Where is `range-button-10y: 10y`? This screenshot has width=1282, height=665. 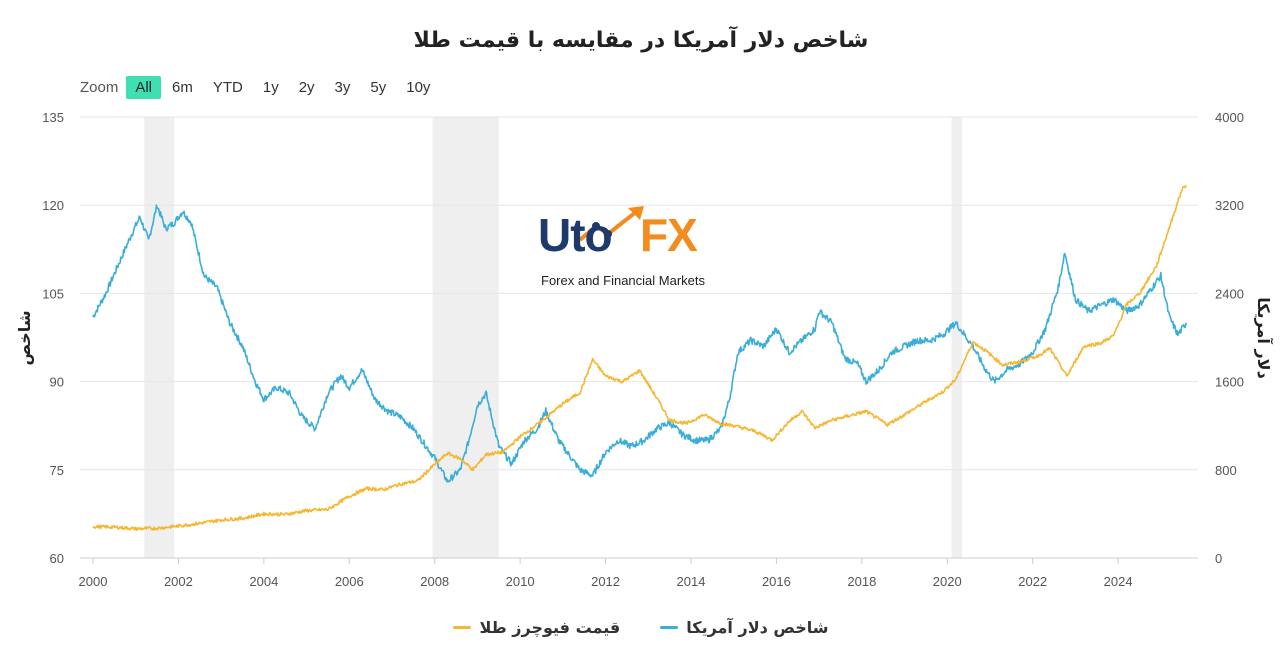 range-button-10y: 10y is located at coordinates (418, 87).